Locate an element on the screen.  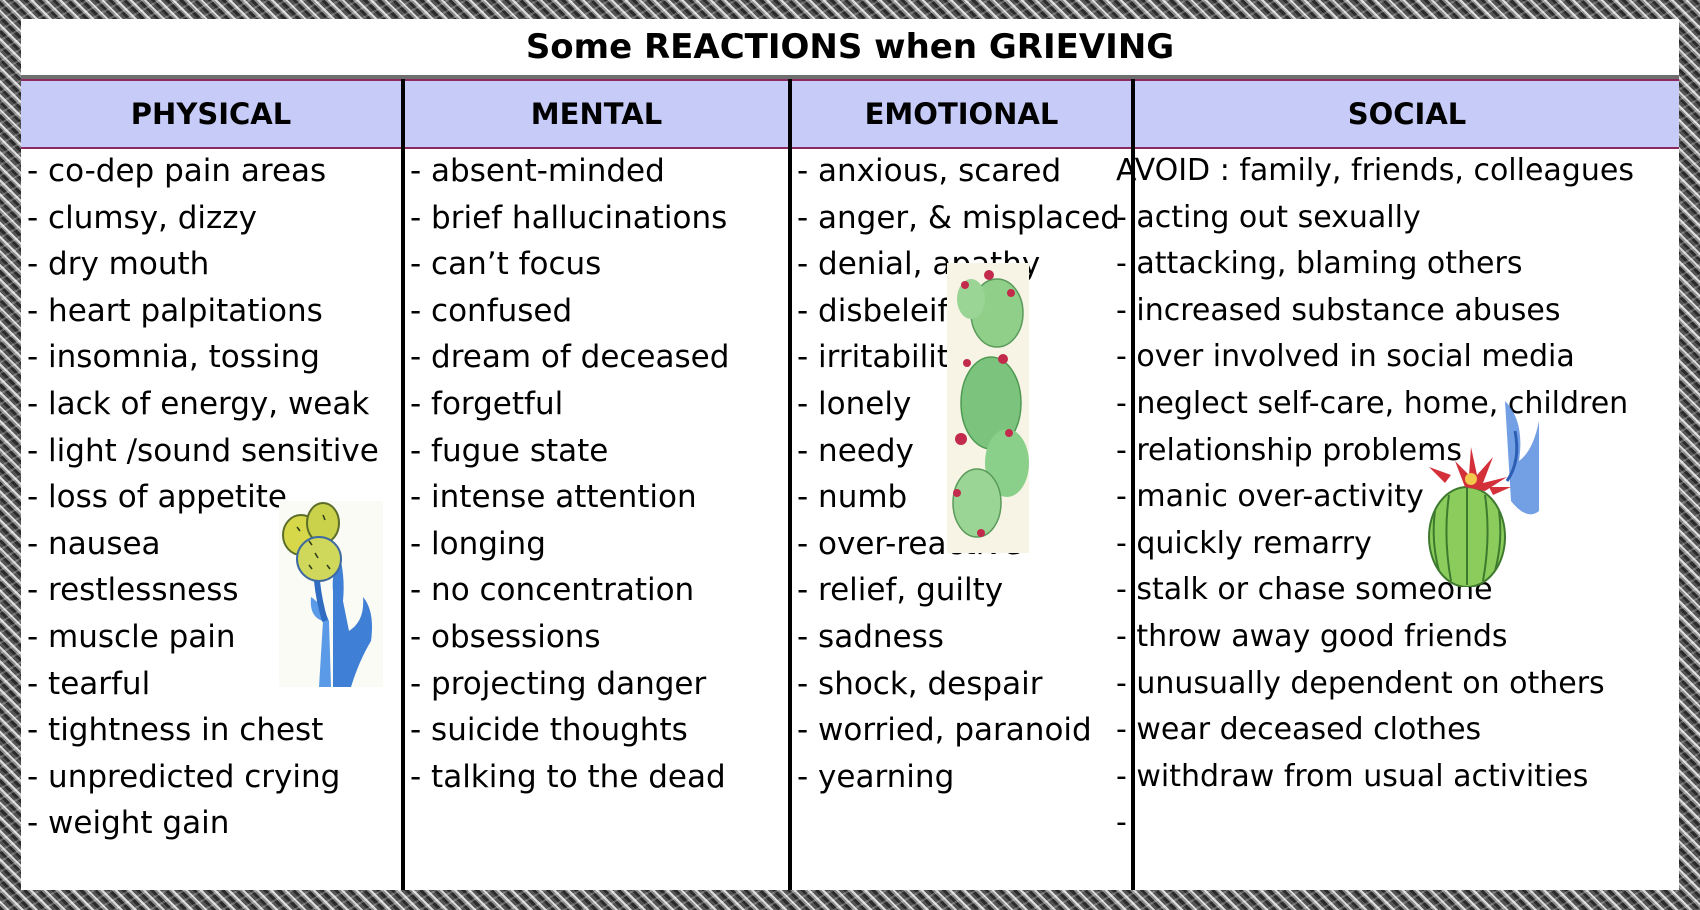
list-item: - unpredicted crying is located at coordinates (184, 776).